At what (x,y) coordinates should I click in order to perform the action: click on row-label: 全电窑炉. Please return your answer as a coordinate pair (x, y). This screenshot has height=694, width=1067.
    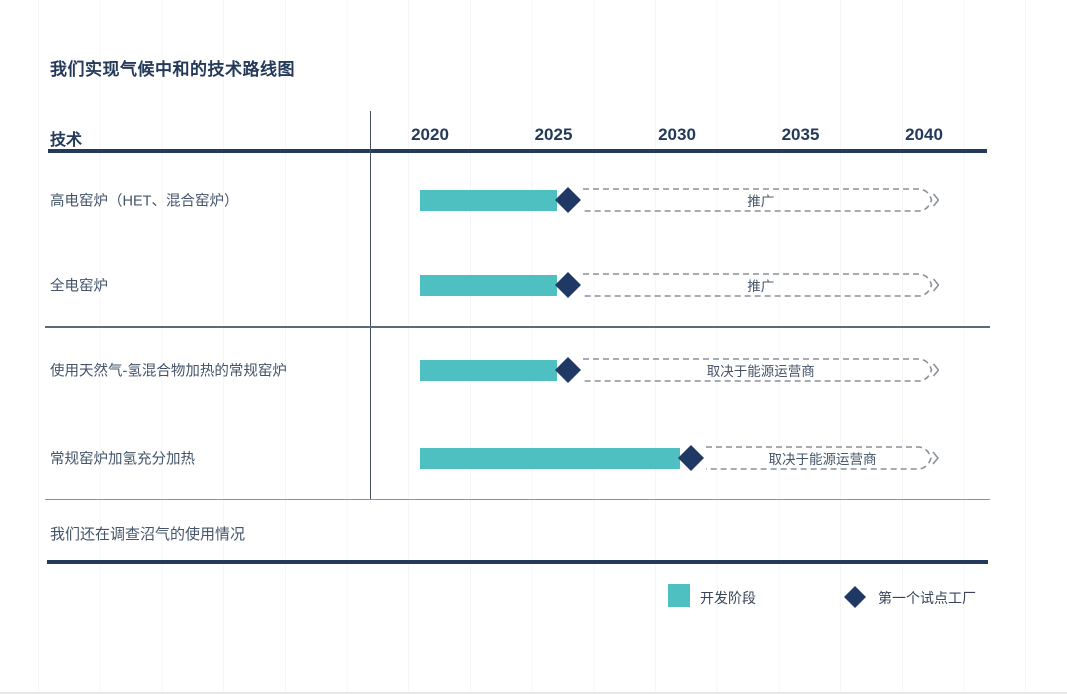
    Looking at the image, I should click on (79, 286).